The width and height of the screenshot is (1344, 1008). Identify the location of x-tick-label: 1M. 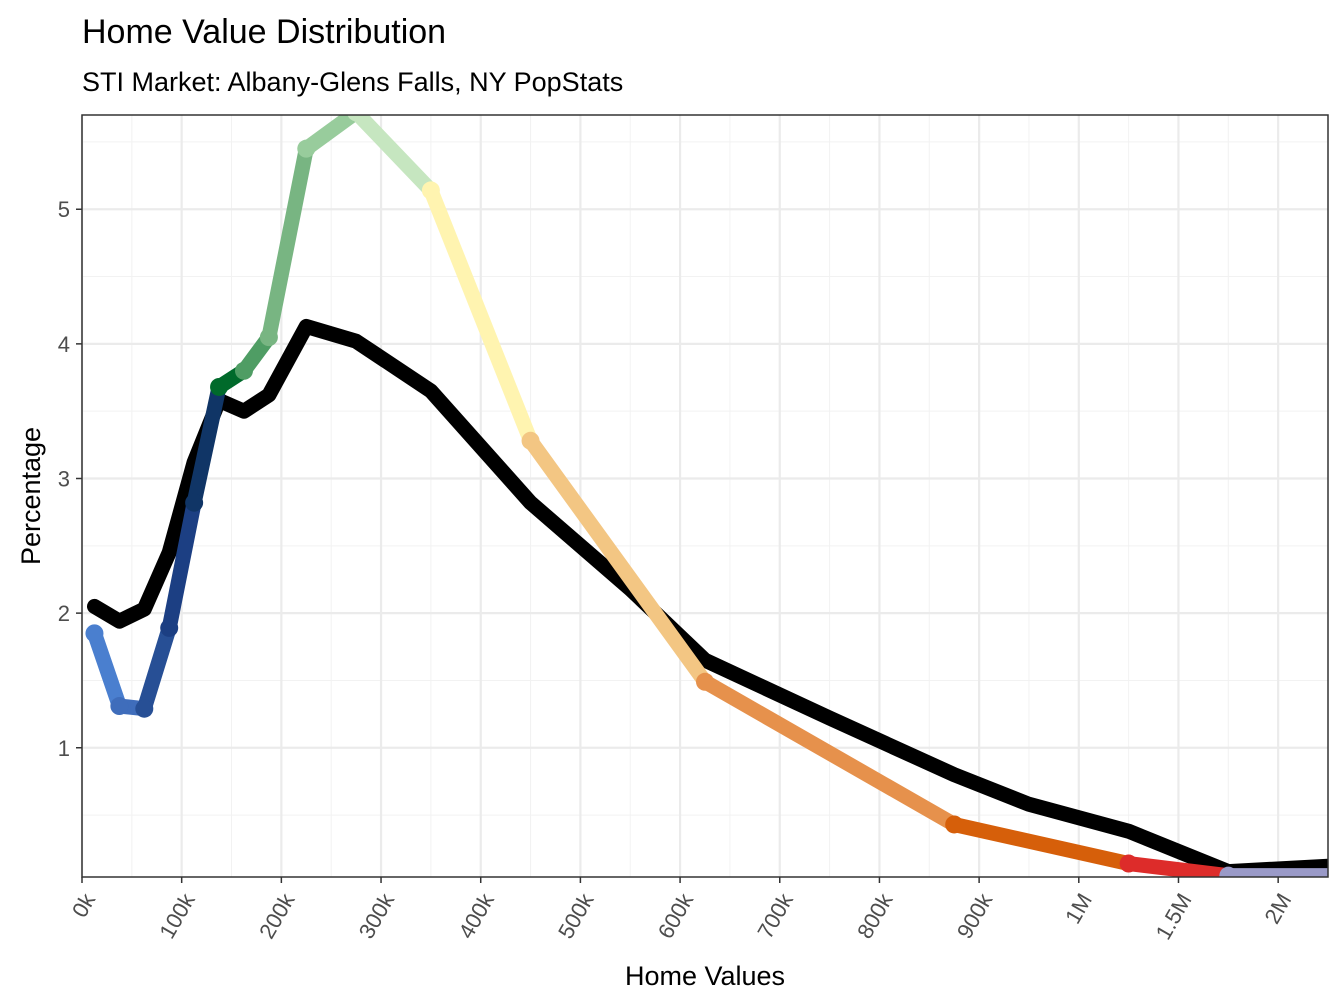
(1078, 908).